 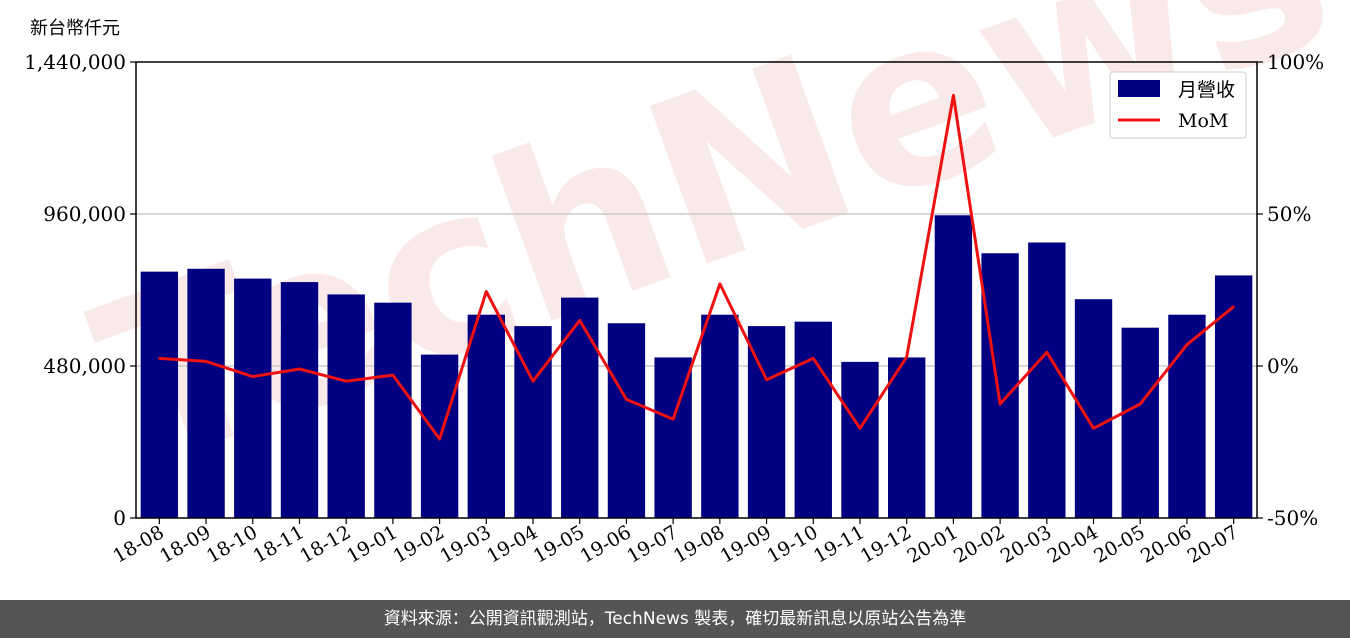 What do you see at coordinates (465, 544) in the screenshot?
I see `x-tick-label: 19-03` at bounding box center [465, 544].